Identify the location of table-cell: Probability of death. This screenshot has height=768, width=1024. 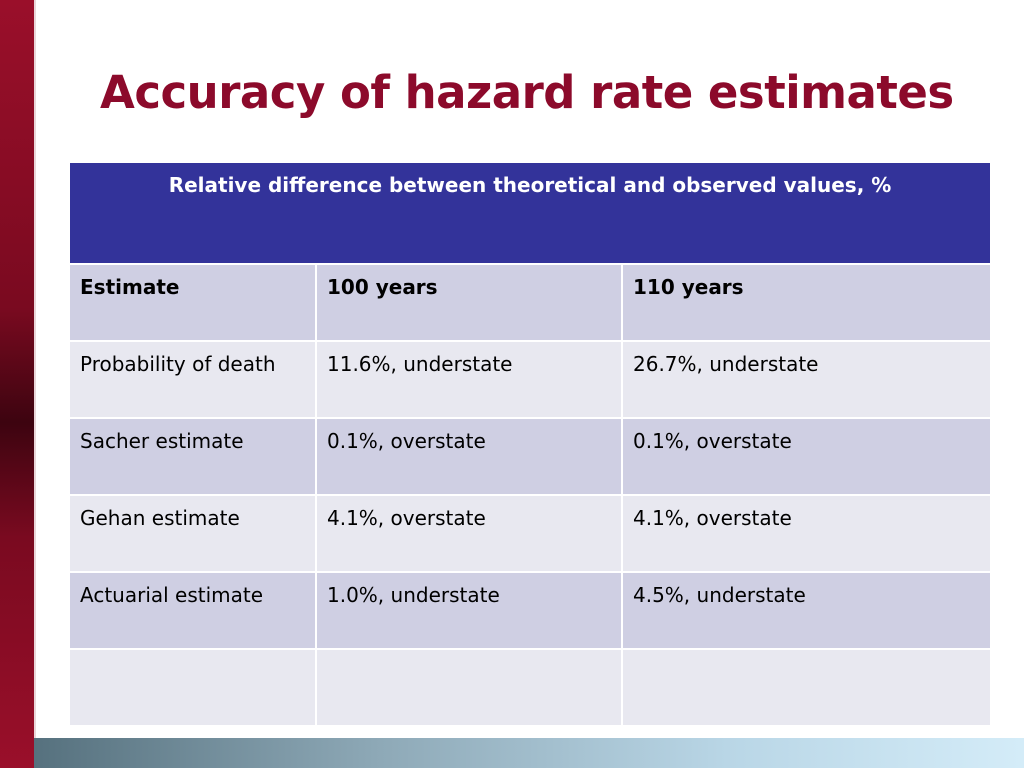
(192, 379).